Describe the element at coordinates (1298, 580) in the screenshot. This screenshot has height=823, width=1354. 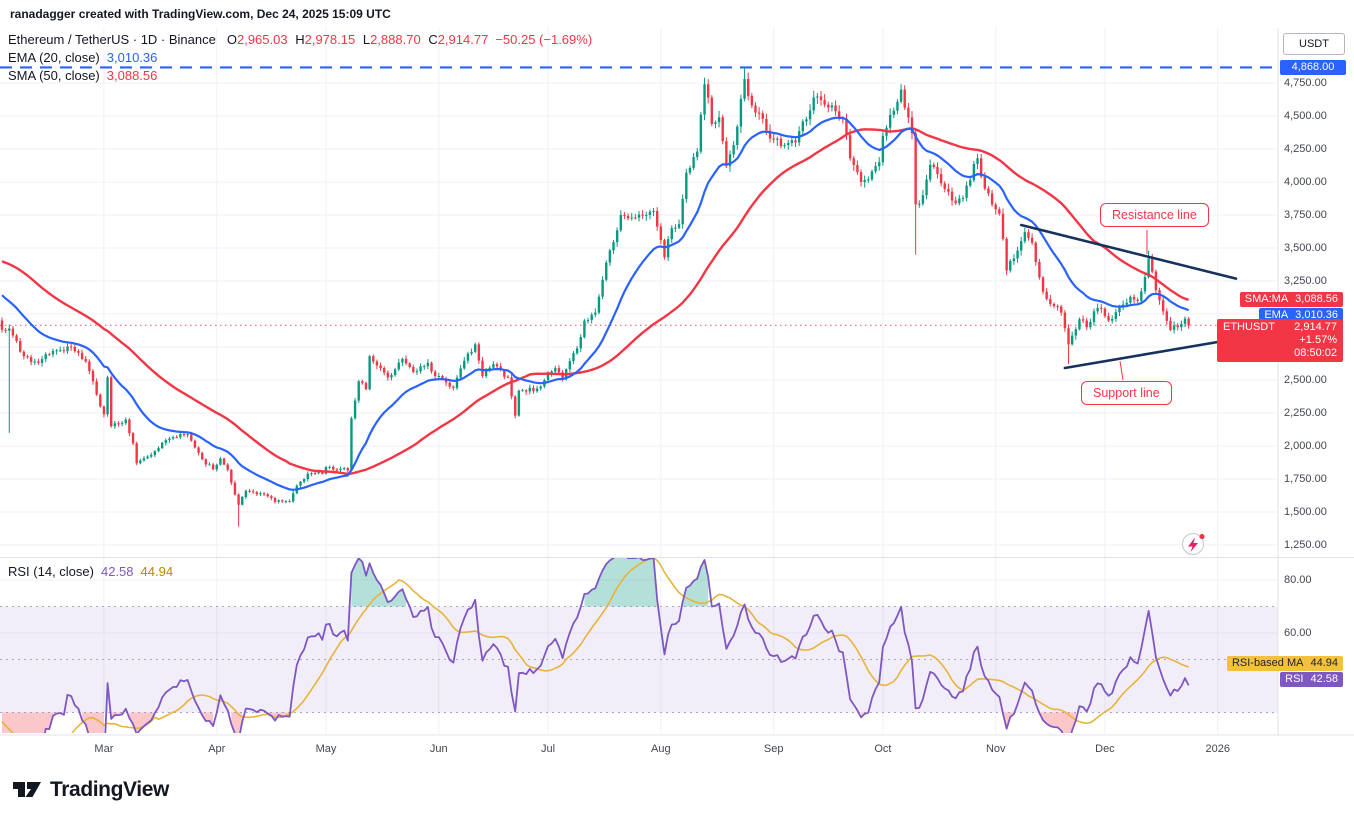
I see `rsi-tick-label: 80.00` at that location.